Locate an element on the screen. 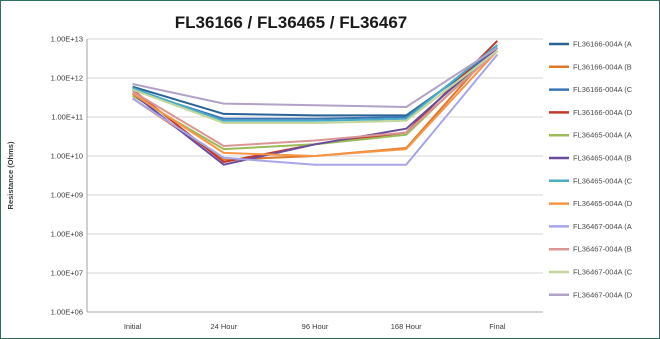 The image size is (660, 339). legend-item-label: FL36166-004A (A is located at coordinates (602, 44).